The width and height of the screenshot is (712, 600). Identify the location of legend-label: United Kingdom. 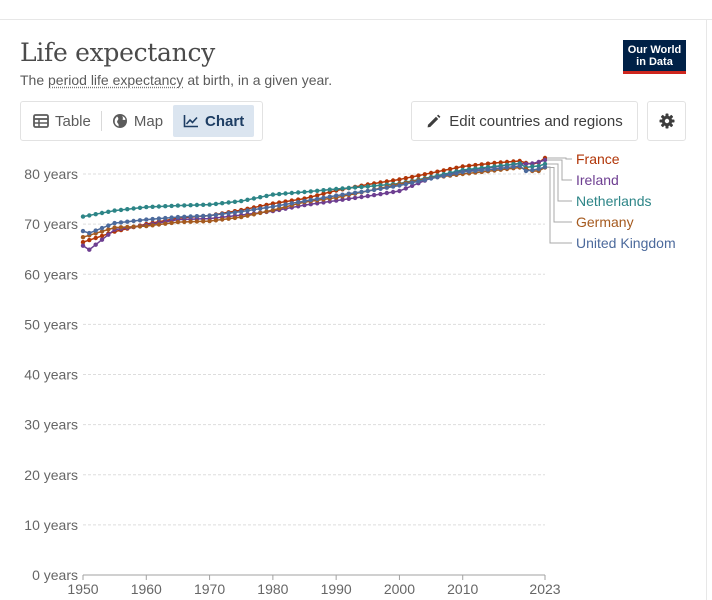
(626, 243).